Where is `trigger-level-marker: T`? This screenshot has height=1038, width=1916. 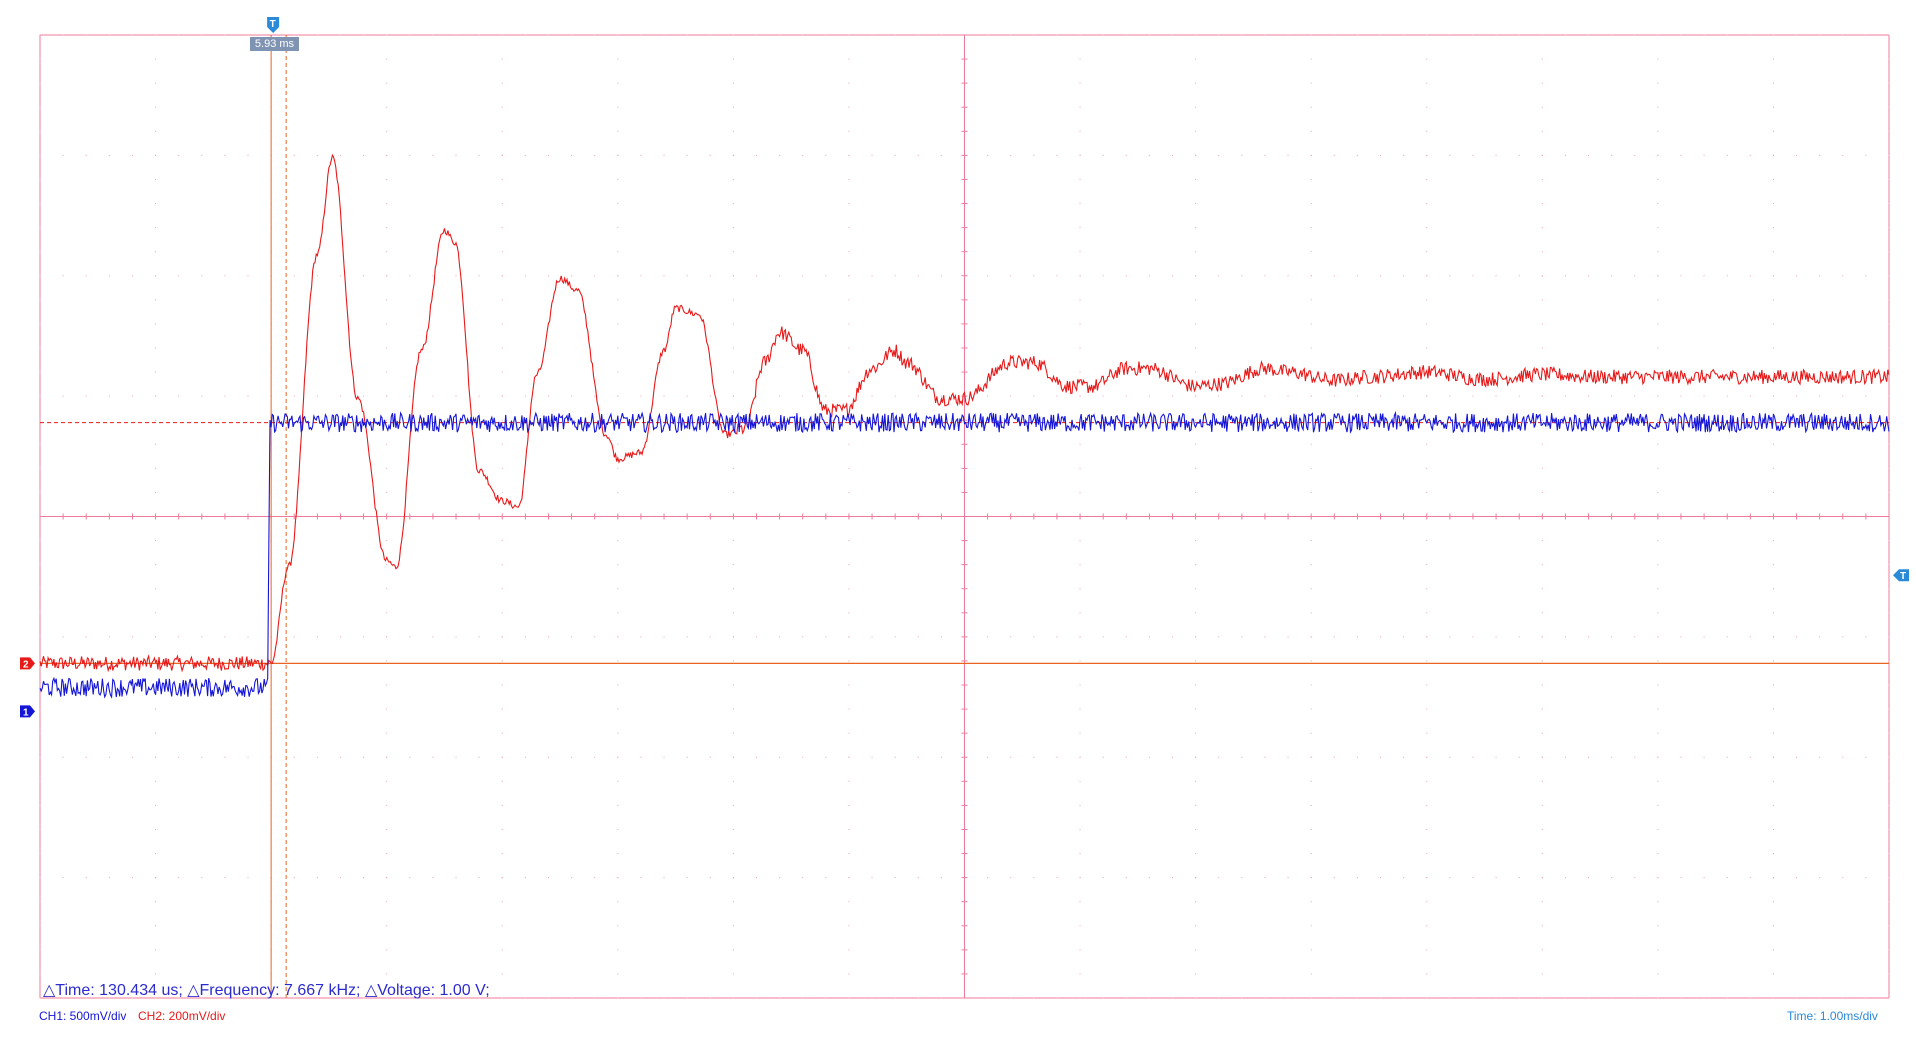 trigger-level-marker: T is located at coordinates (1901, 575).